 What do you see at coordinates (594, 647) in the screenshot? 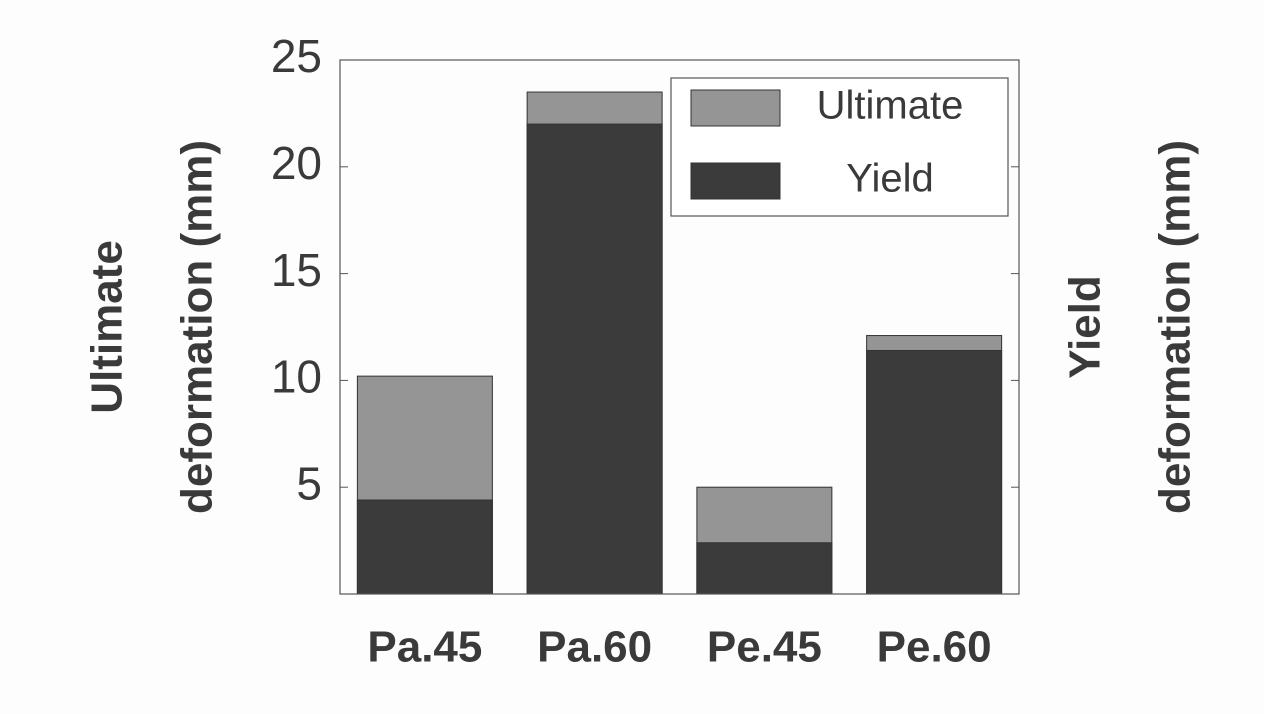
I see `x-tick-label: Pa.60` at bounding box center [594, 647].